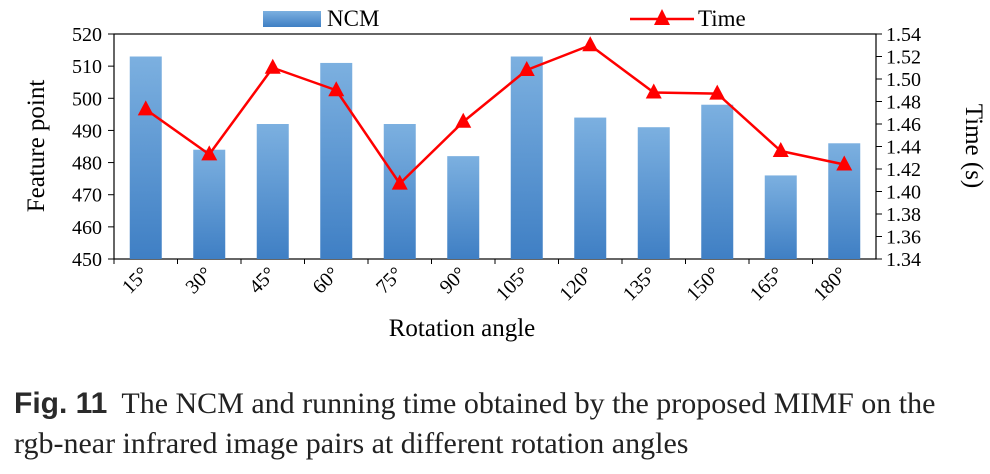 Image resolution: width=990 pixels, height=474 pixels. What do you see at coordinates (903, 58) in the screenshot?
I see `y2-tick-label: 1.52` at bounding box center [903, 58].